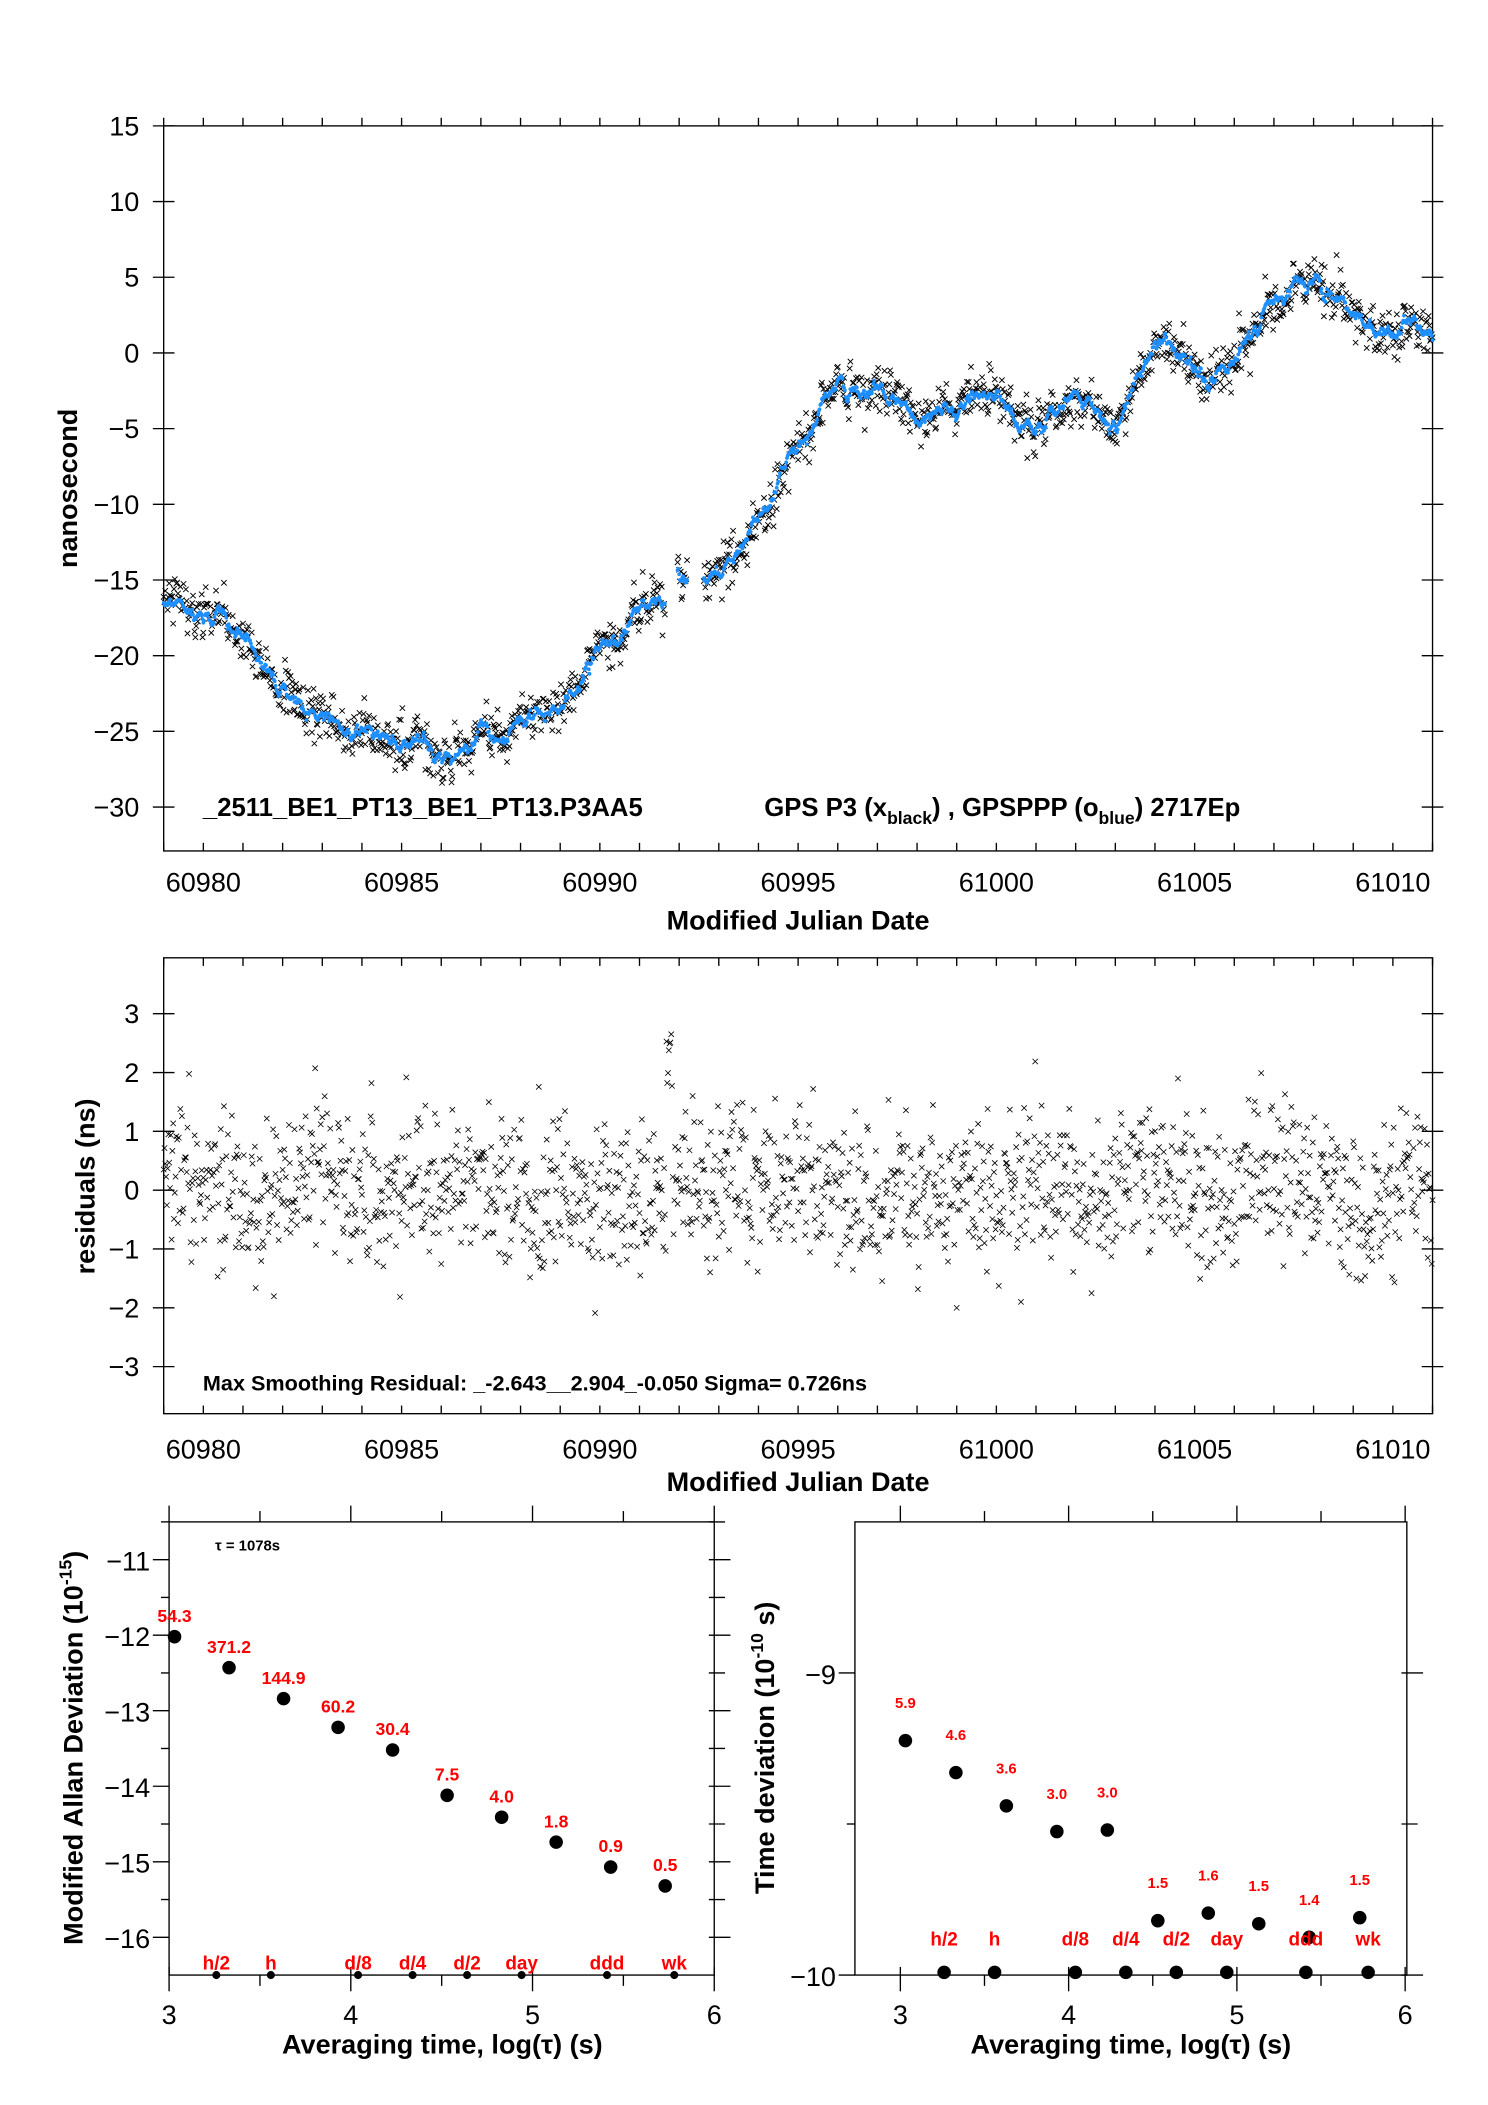 The image size is (1488, 2105). I want to click on annotation-ppp-sub: blue, so click(1117, 818).